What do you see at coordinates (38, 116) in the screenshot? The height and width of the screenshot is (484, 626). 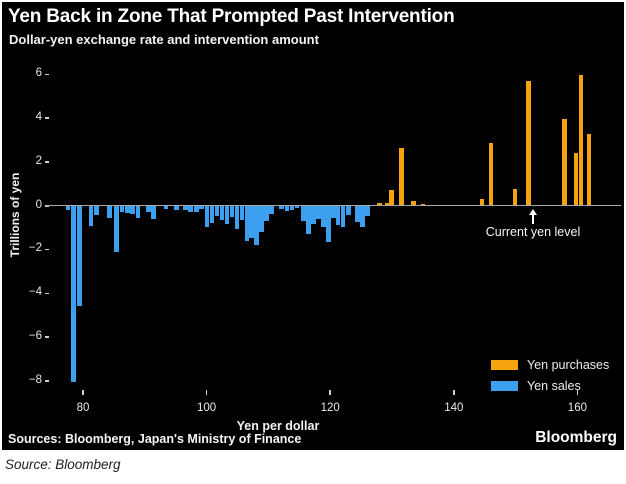 I see `y-tick-label: 4` at bounding box center [38, 116].